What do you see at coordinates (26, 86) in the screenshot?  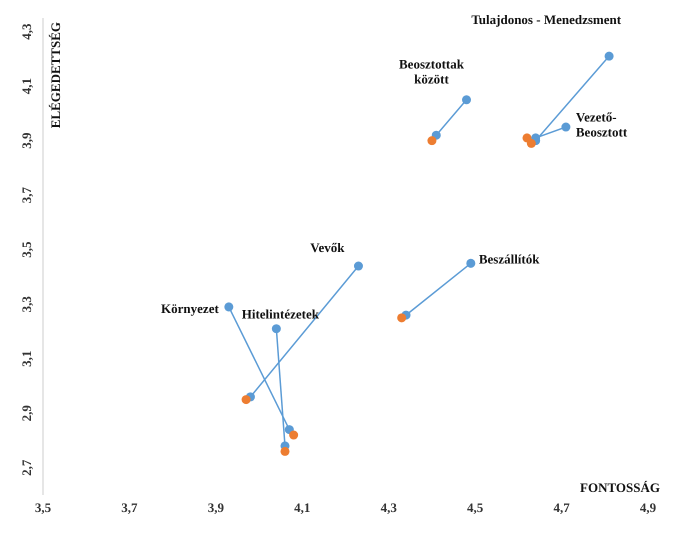 I see `y-tick-label: 4,1` at bounding box center [26, 86].